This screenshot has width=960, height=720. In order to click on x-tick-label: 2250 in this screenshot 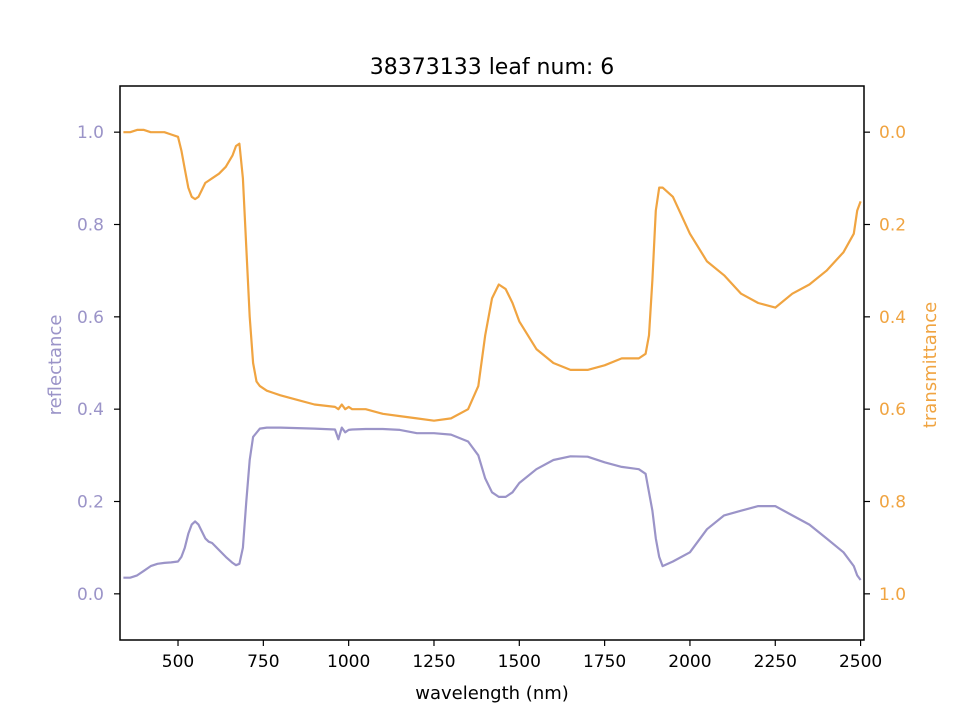, I will do `click(775, 662)`.